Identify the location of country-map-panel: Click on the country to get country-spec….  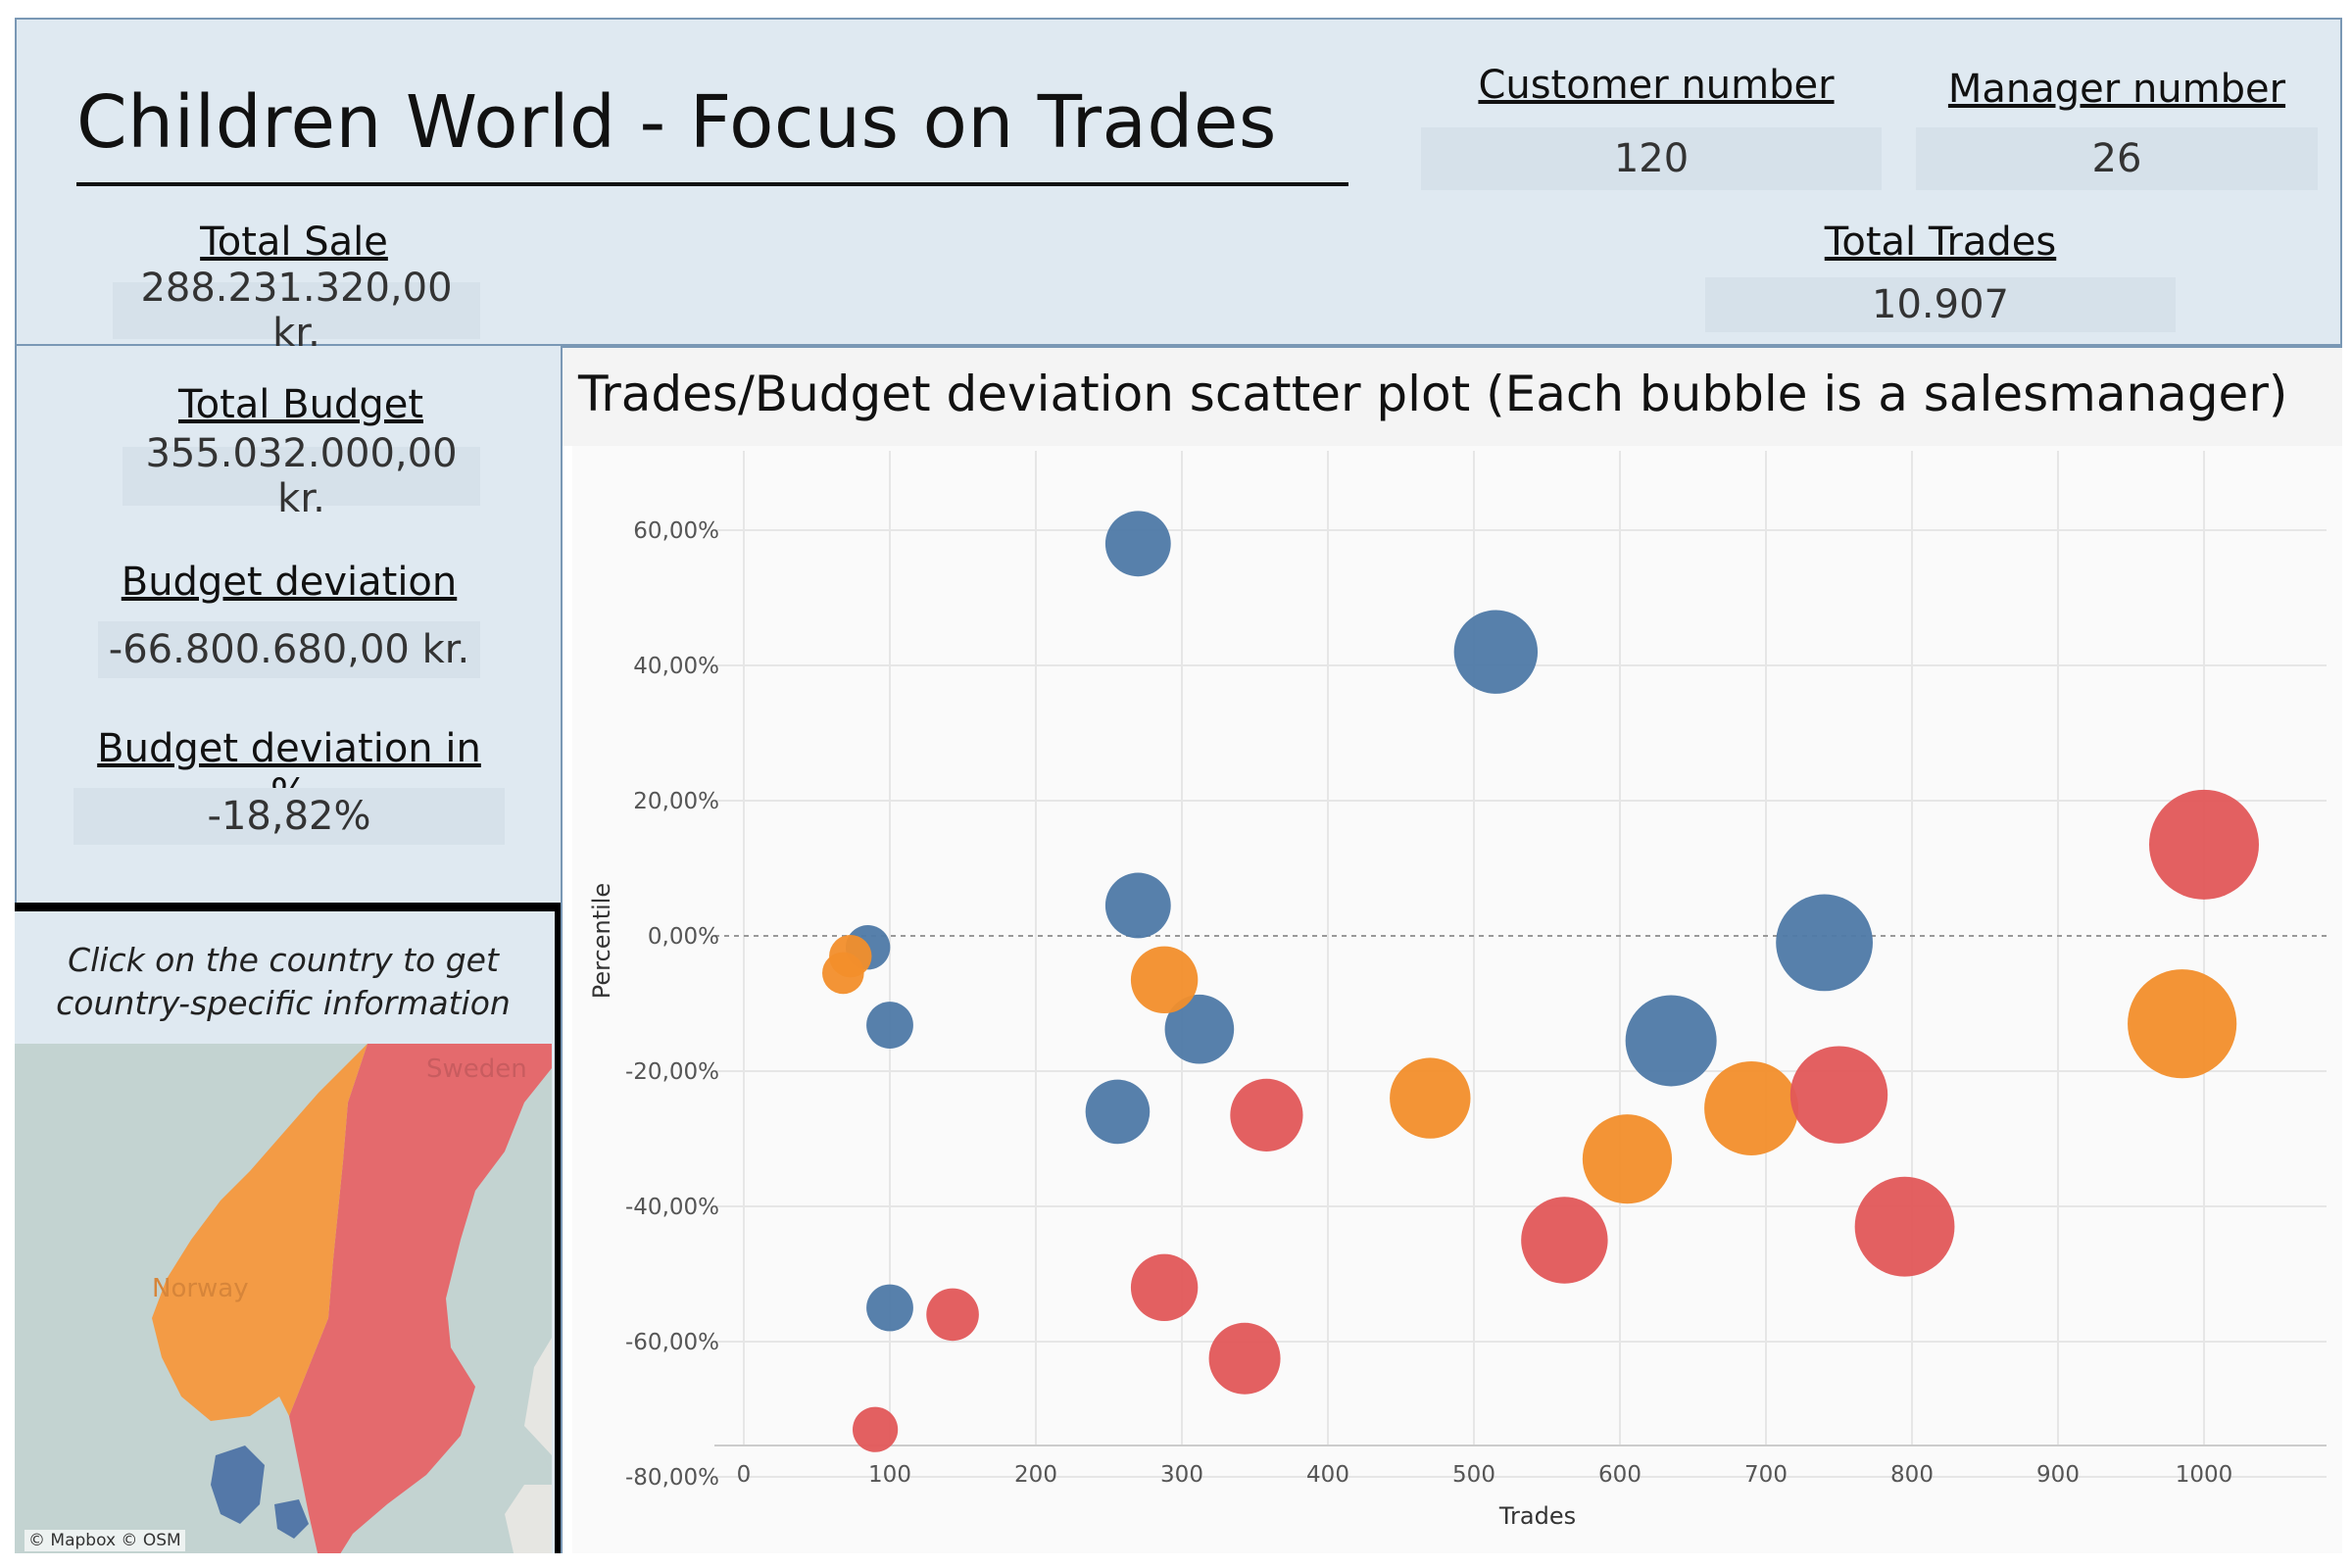
(289, 1228).